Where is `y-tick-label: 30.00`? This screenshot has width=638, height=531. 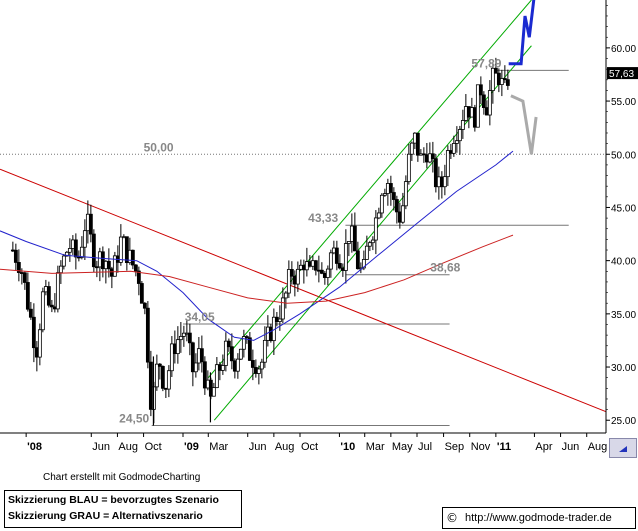 y-tick-label: 30.00 is located at coordinates (623, 368).